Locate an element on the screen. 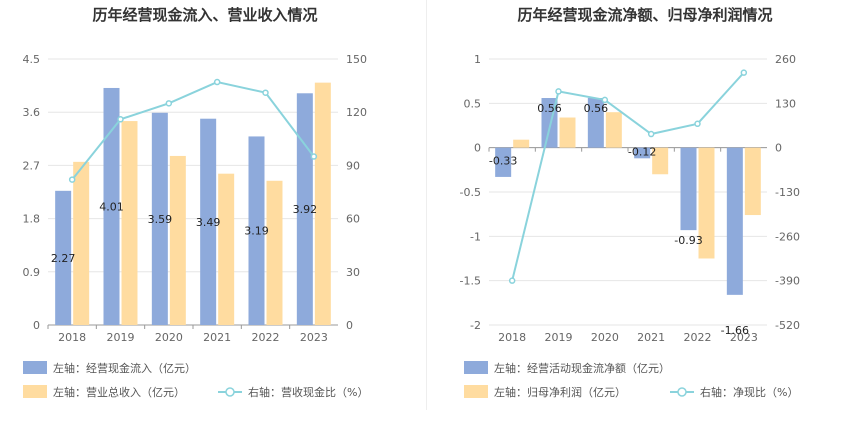  left-axis-tick-label: -2 is located at coordinates (475, 325).